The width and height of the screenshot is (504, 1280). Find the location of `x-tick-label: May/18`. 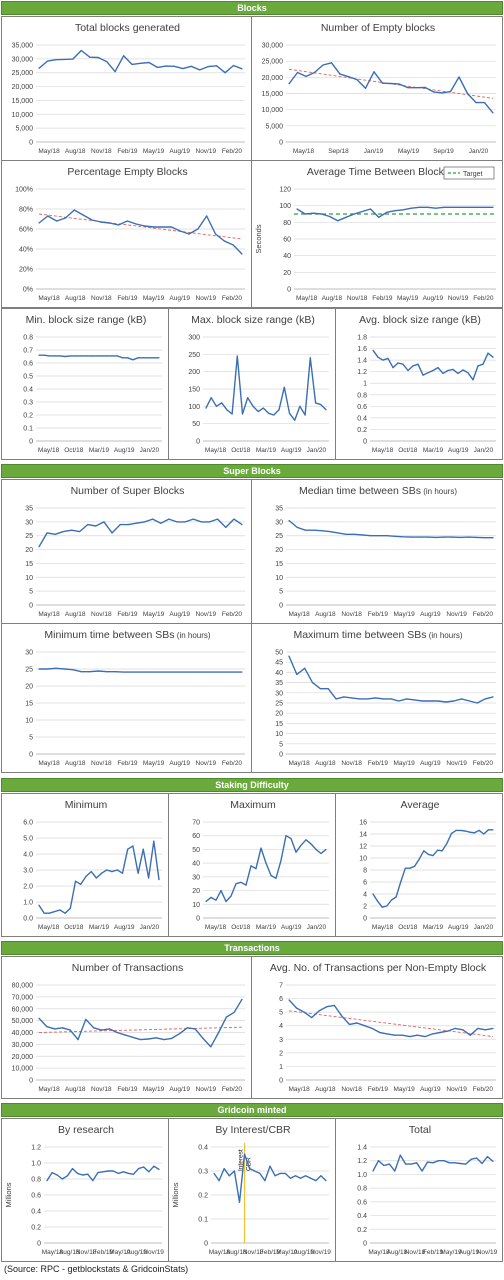

x-tick-label: May/18 is located at coordinates (49, 1089).